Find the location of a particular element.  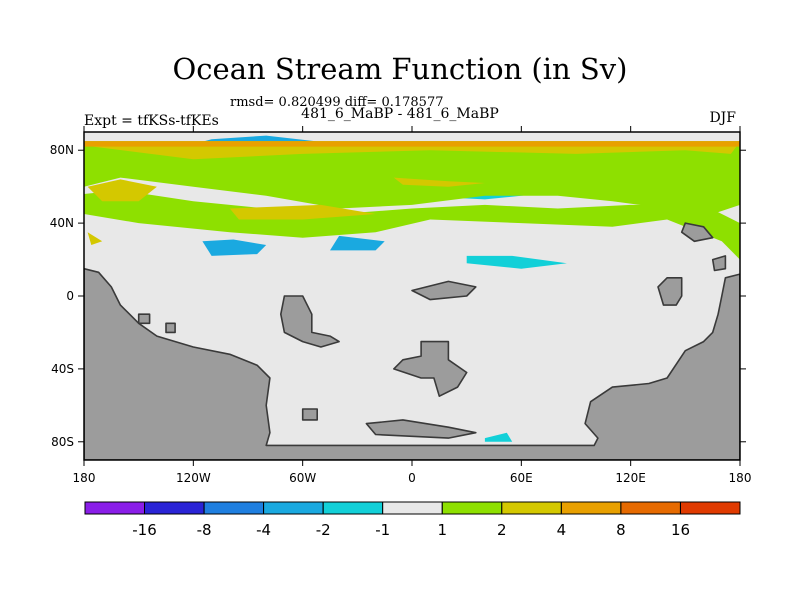

x-tick-label: 120W is located at coordinates (193, 478).